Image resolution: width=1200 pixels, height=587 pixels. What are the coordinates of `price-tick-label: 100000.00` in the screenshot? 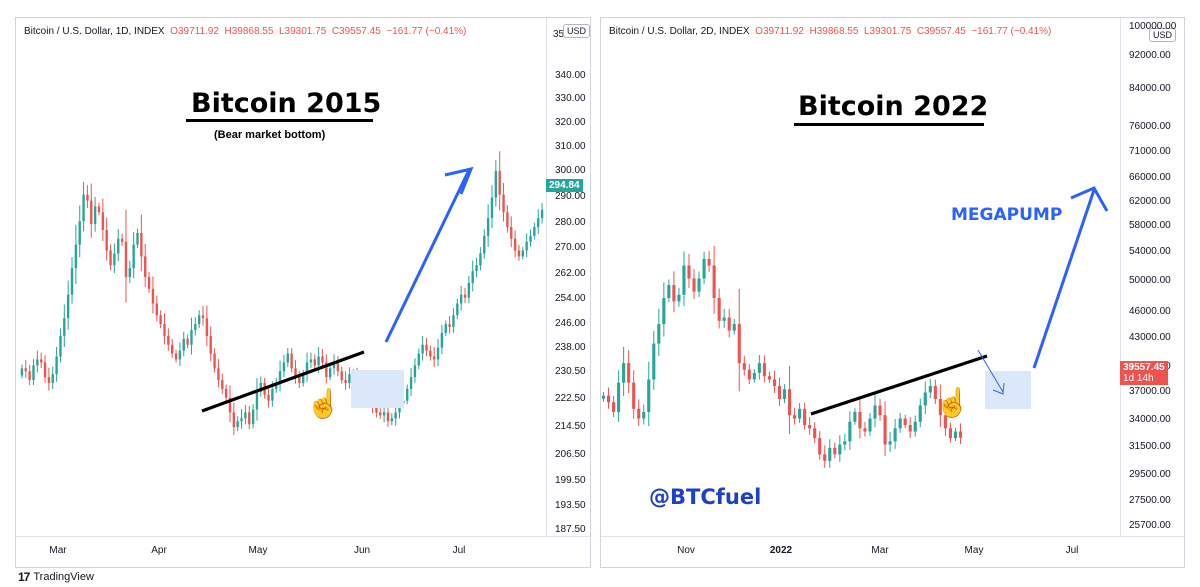 It's located at (1153, 26).